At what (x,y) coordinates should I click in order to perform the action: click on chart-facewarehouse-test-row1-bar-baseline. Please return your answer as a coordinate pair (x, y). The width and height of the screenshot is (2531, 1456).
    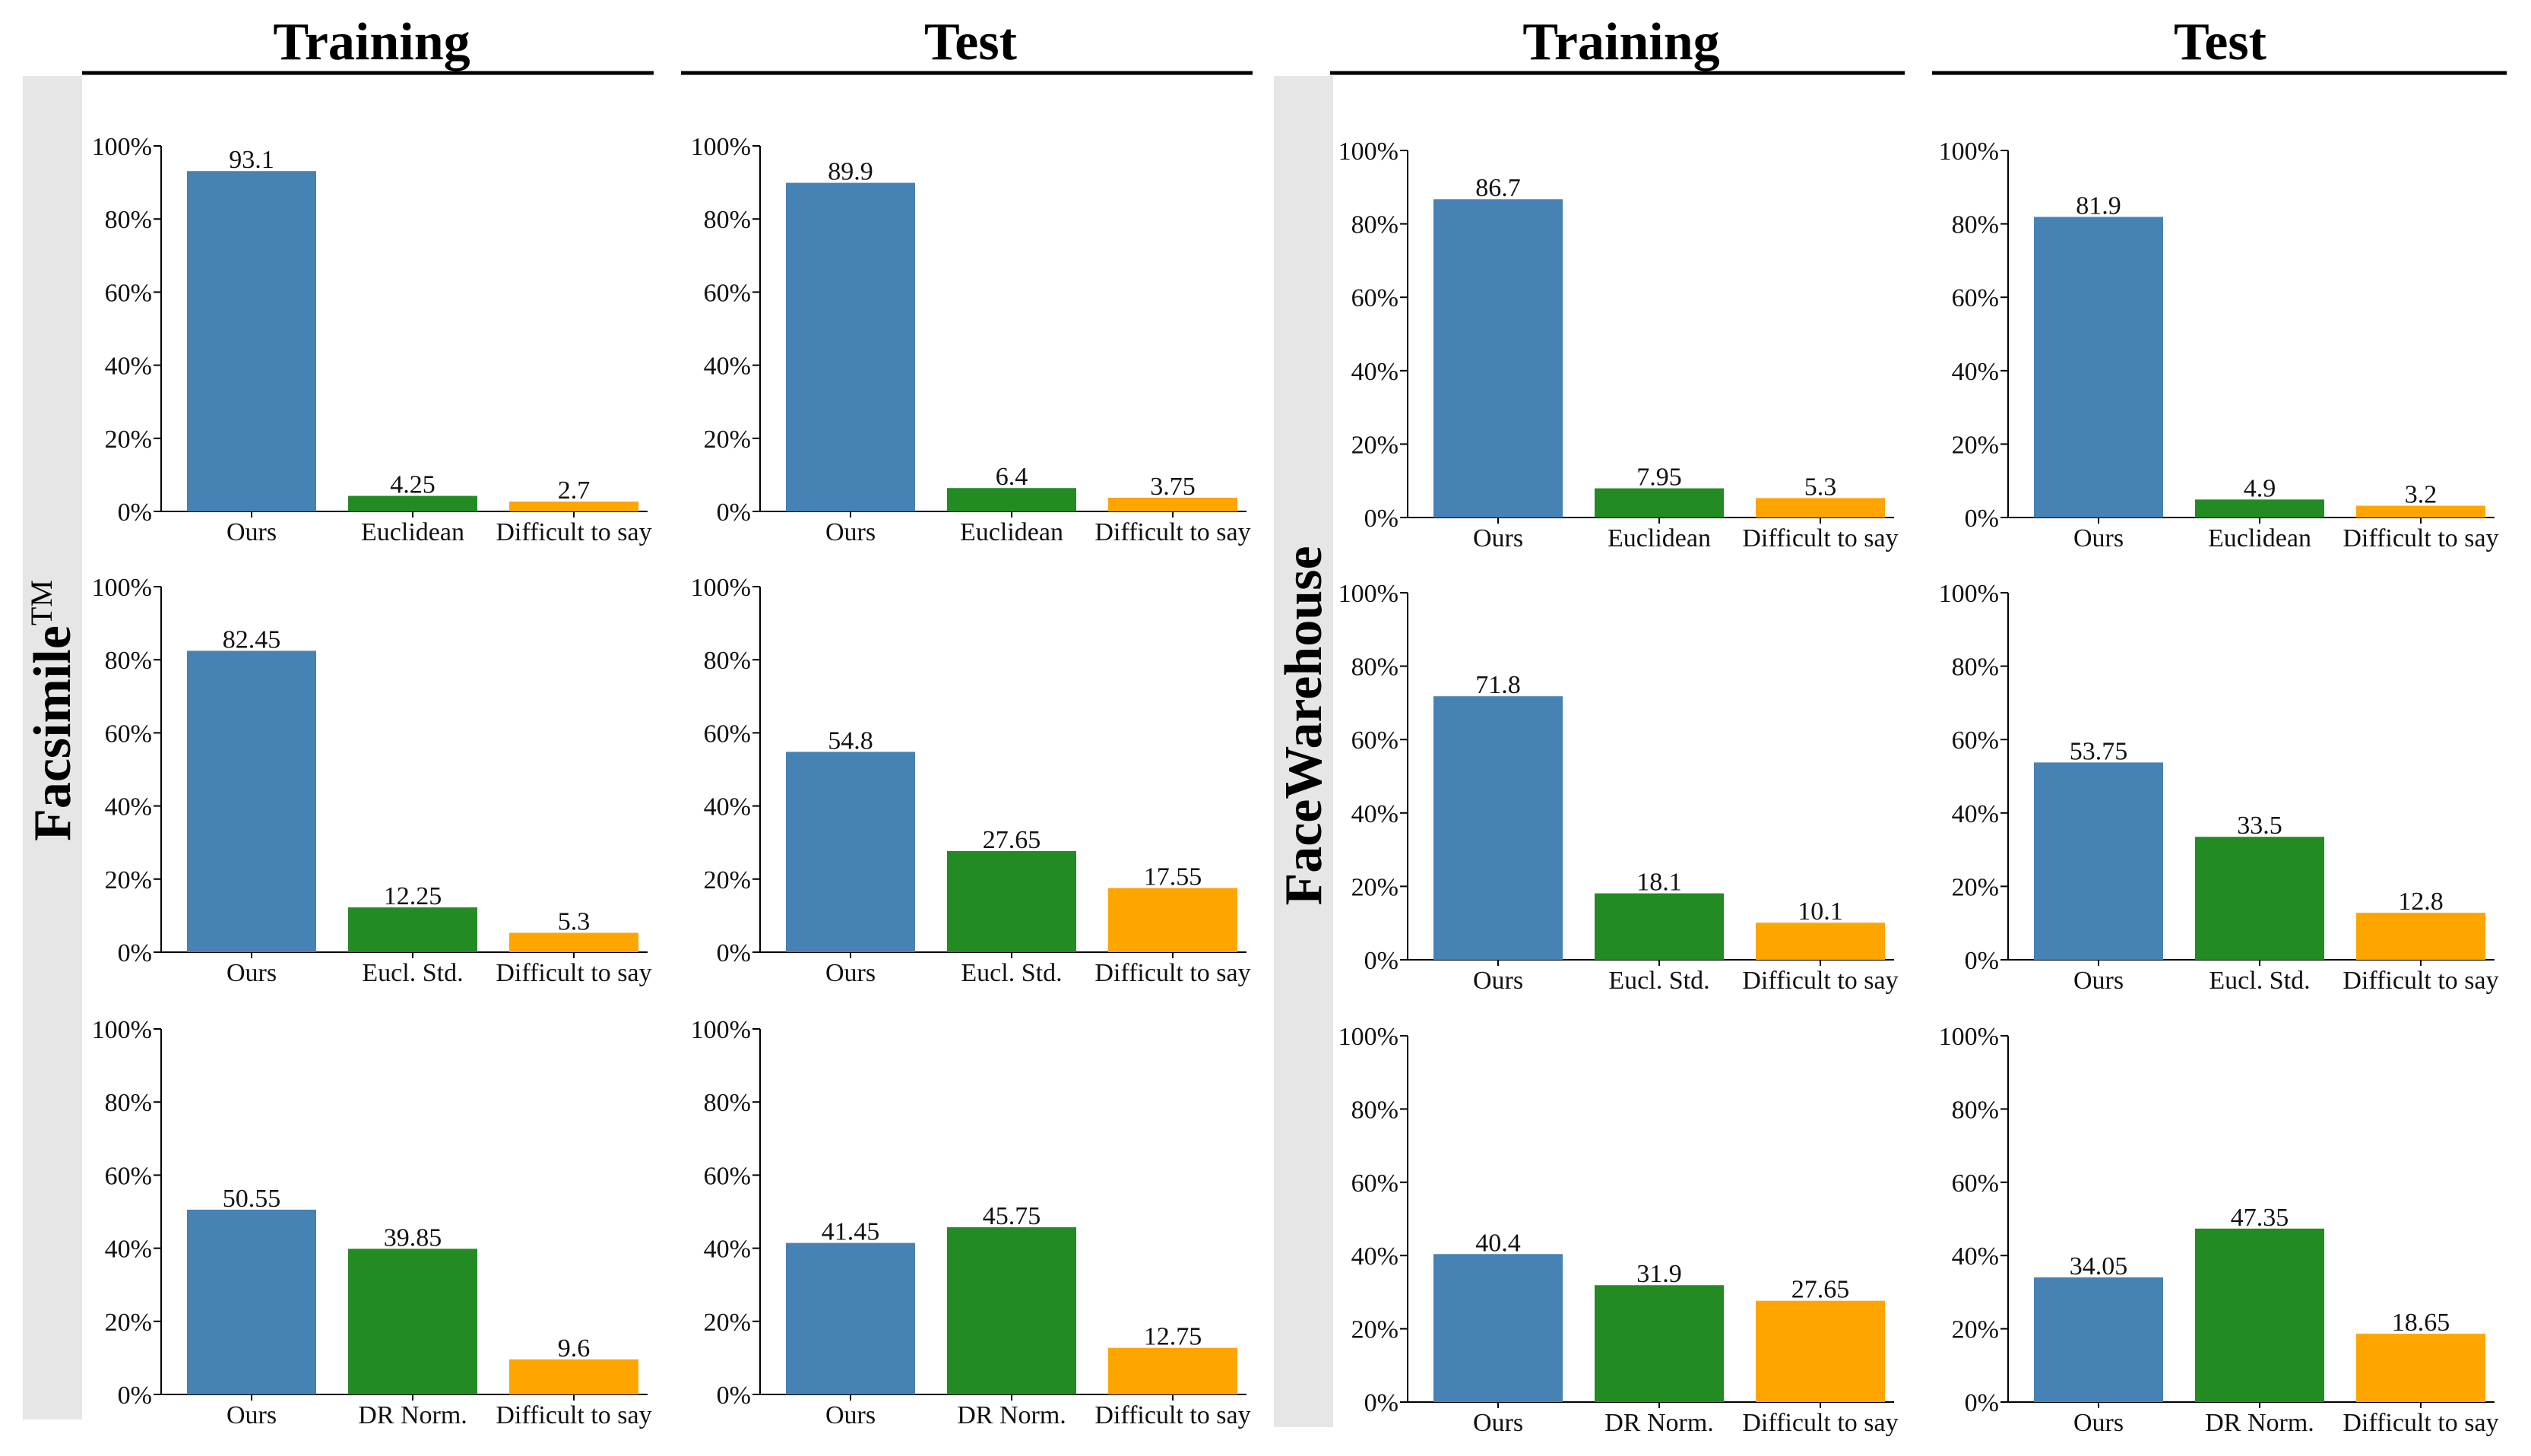
    Looking at the image, I should click on (2259, 508).